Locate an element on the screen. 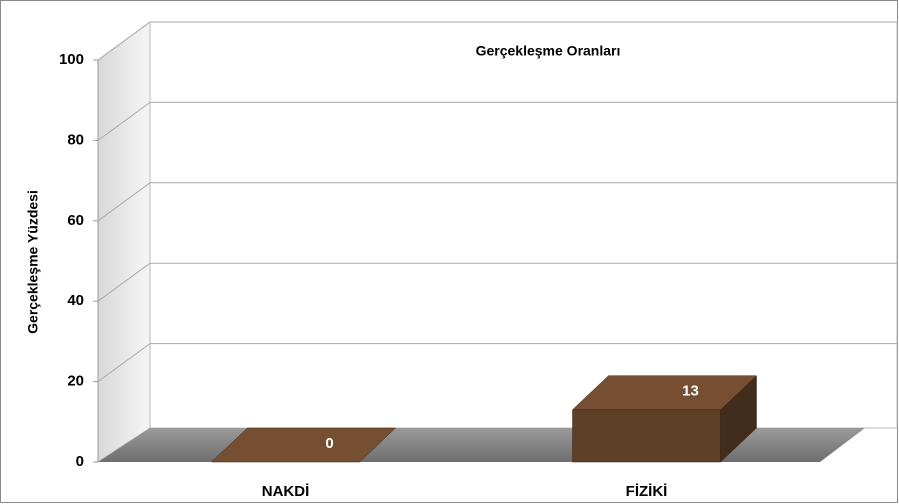 The image size is (899, 504). side-wall is located at coordinates (124, 242).